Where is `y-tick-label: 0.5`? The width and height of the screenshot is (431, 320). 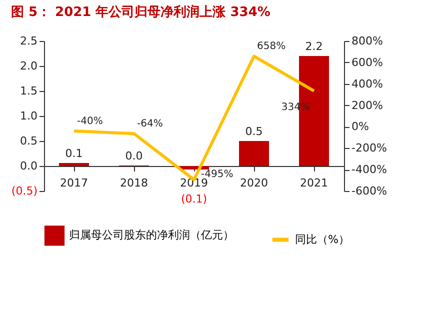 y-tick-label: 0.5 is located at coordinates (29, 141).